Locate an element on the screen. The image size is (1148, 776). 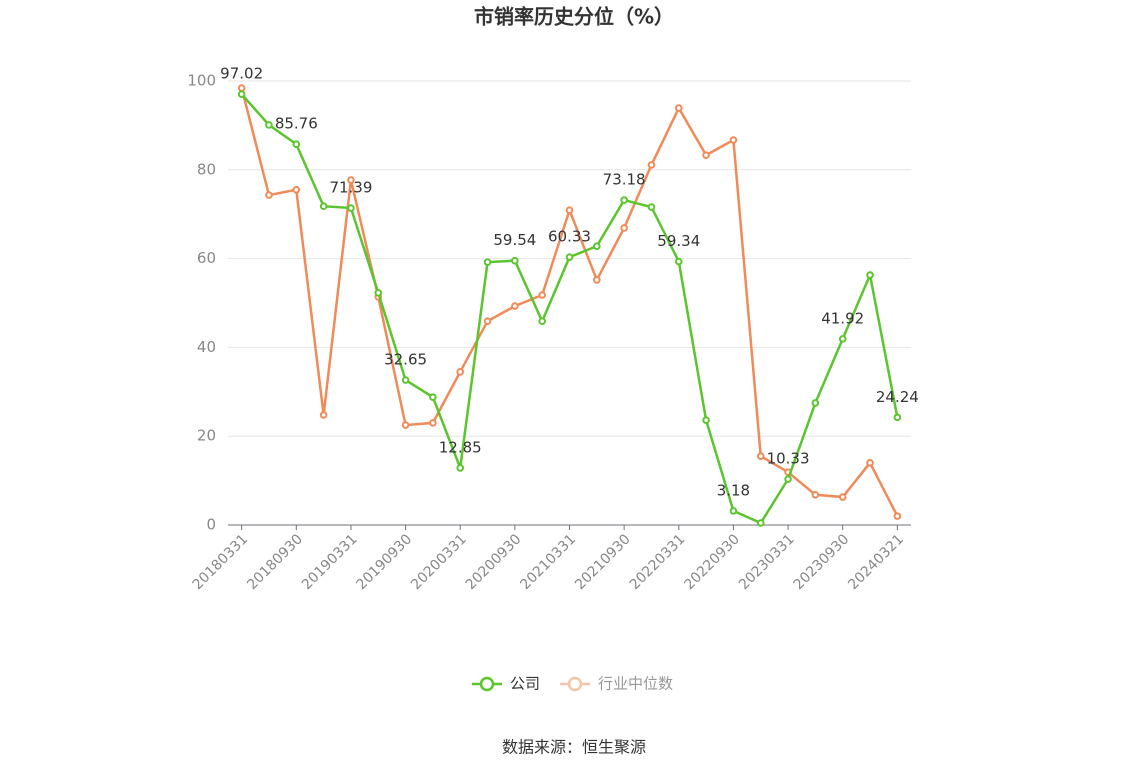
y-tick-label: 20 is located at coordinates (206, 436).